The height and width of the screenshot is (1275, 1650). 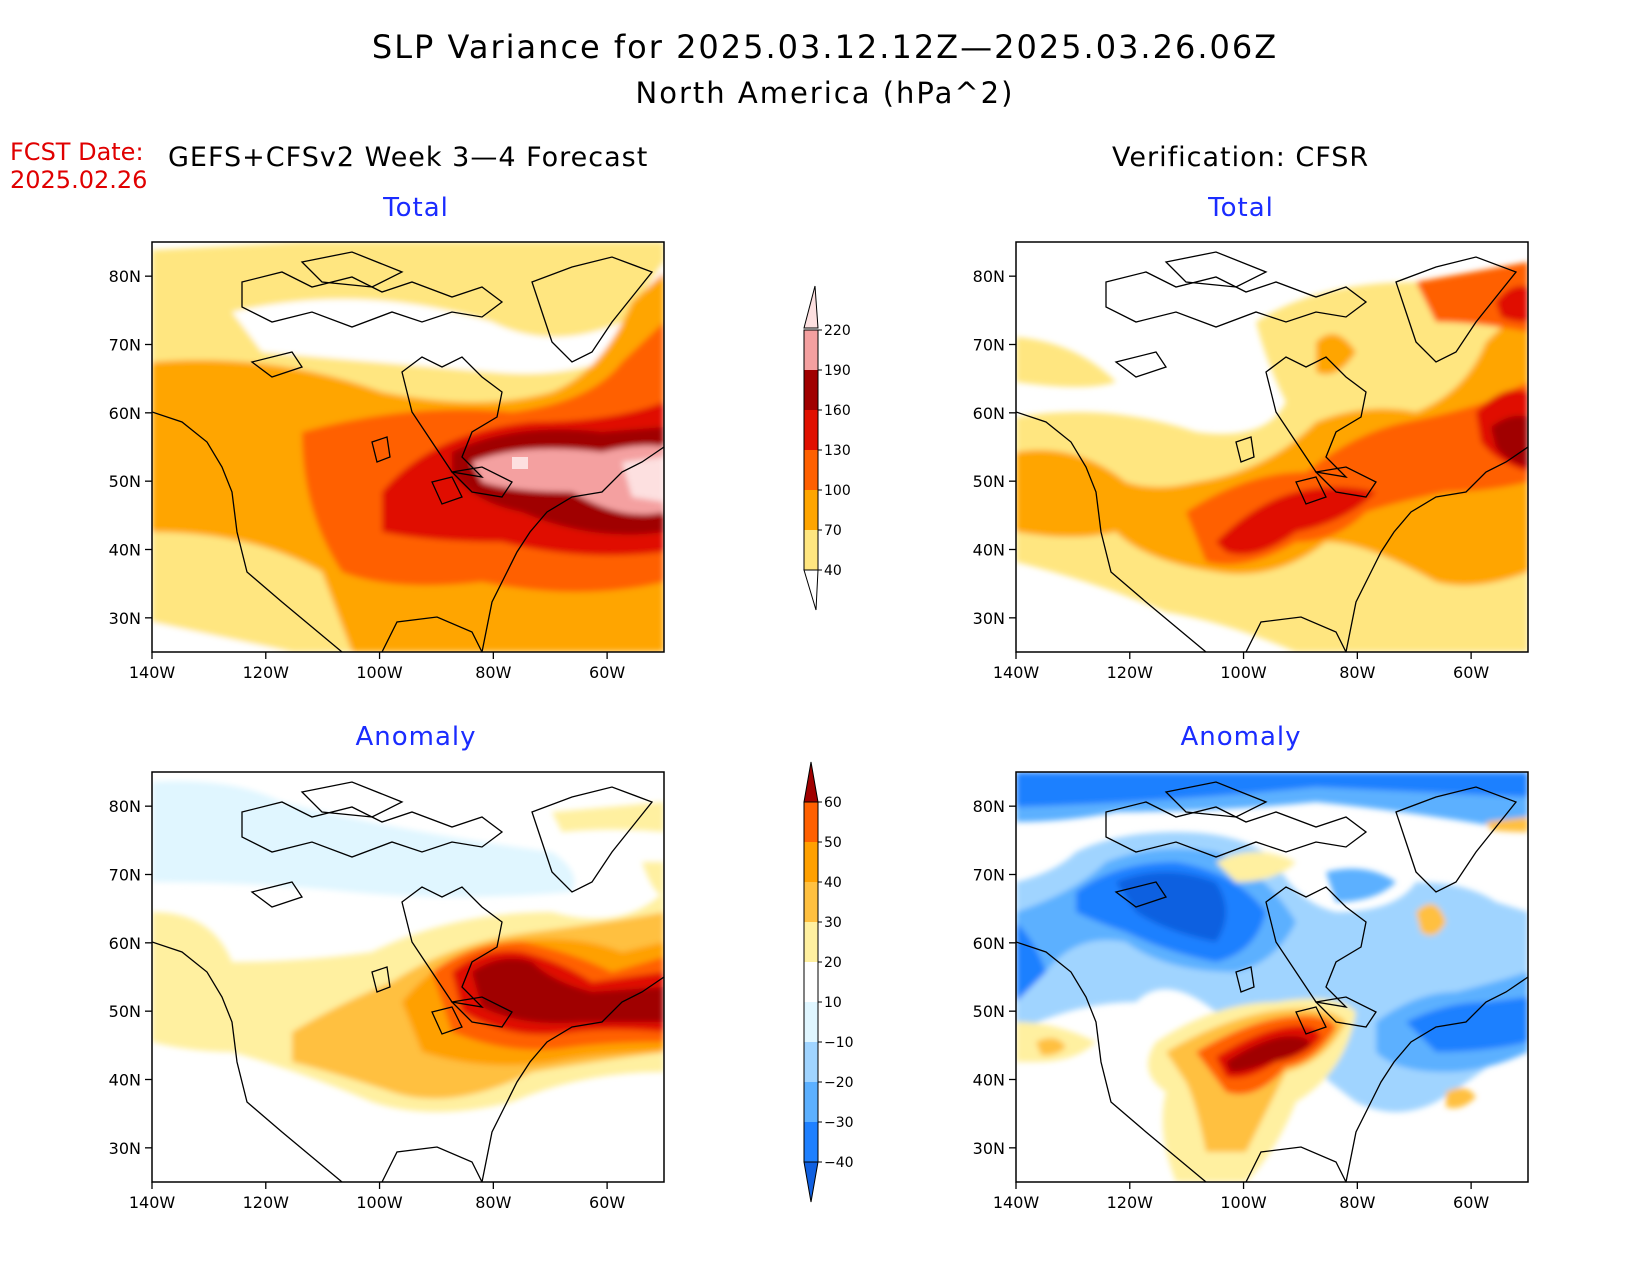 I want to click on colorbar-tick-label: −20, so click(x=839, y=1083).